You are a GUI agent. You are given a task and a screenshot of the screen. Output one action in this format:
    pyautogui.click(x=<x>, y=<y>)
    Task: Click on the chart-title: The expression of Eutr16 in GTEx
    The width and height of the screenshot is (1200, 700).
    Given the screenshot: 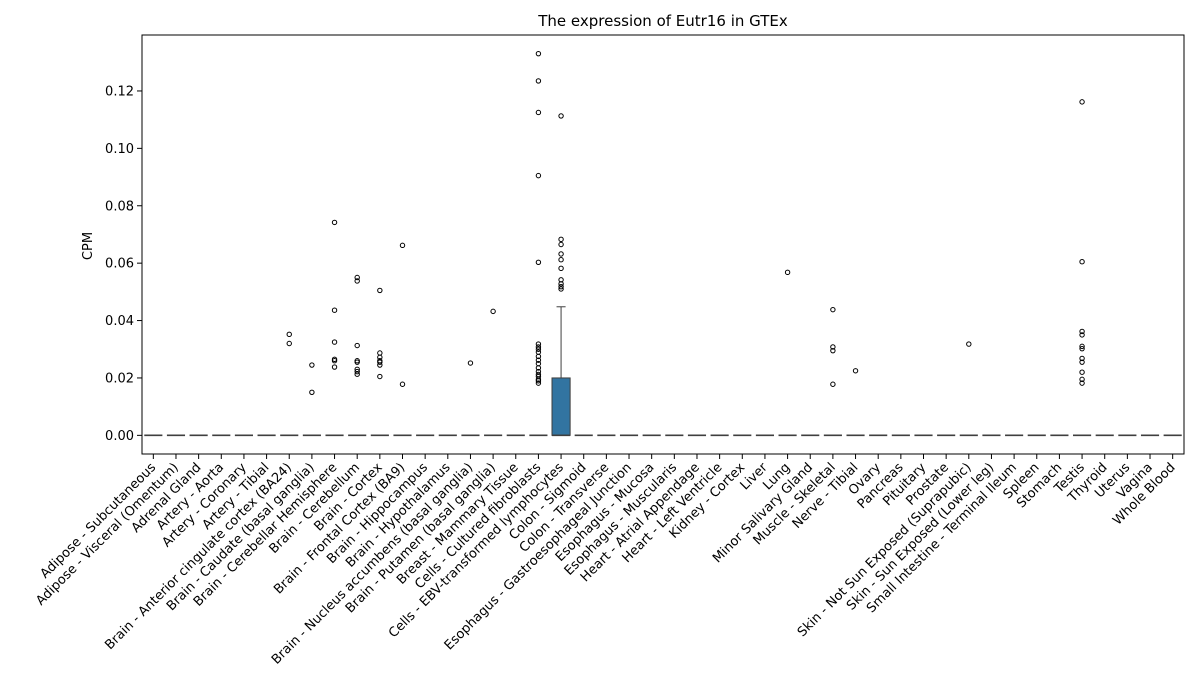 What is the action you would take?
    pyautogui.click(x=662, y=21)
    